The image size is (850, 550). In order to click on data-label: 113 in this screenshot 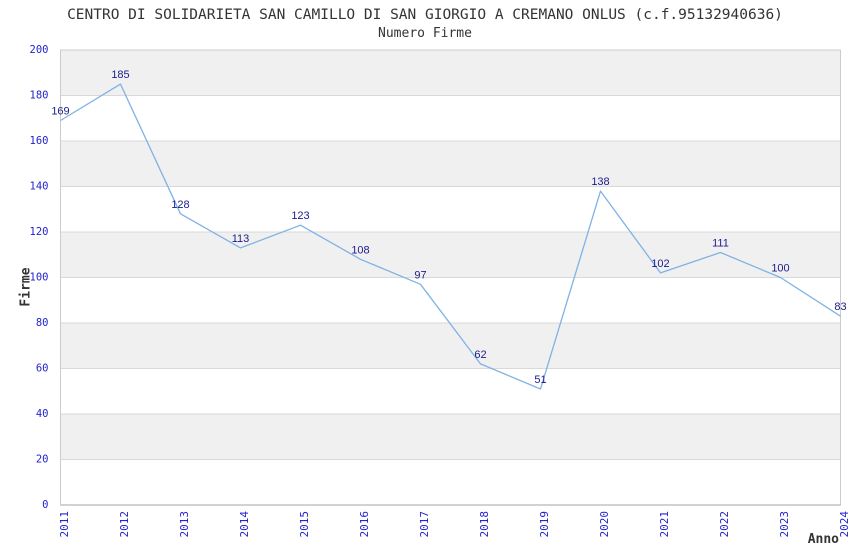, I will do `click(241, 239)`.